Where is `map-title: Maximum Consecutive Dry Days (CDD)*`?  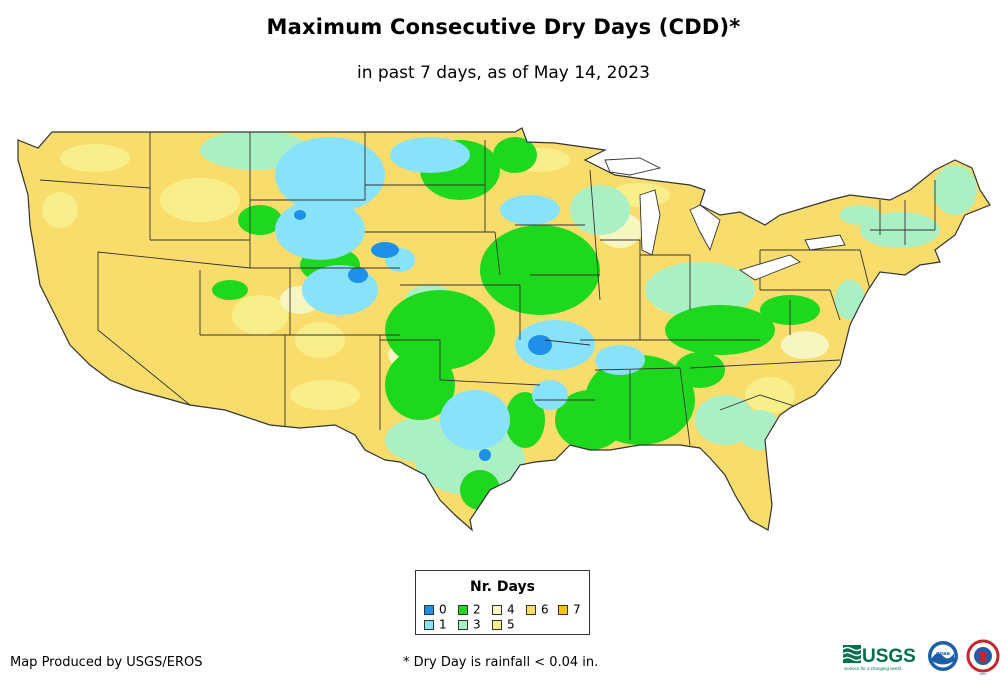 map-title: Maximum Consecutive Dry Days (CDD)* is located at coordinates (503, 27).